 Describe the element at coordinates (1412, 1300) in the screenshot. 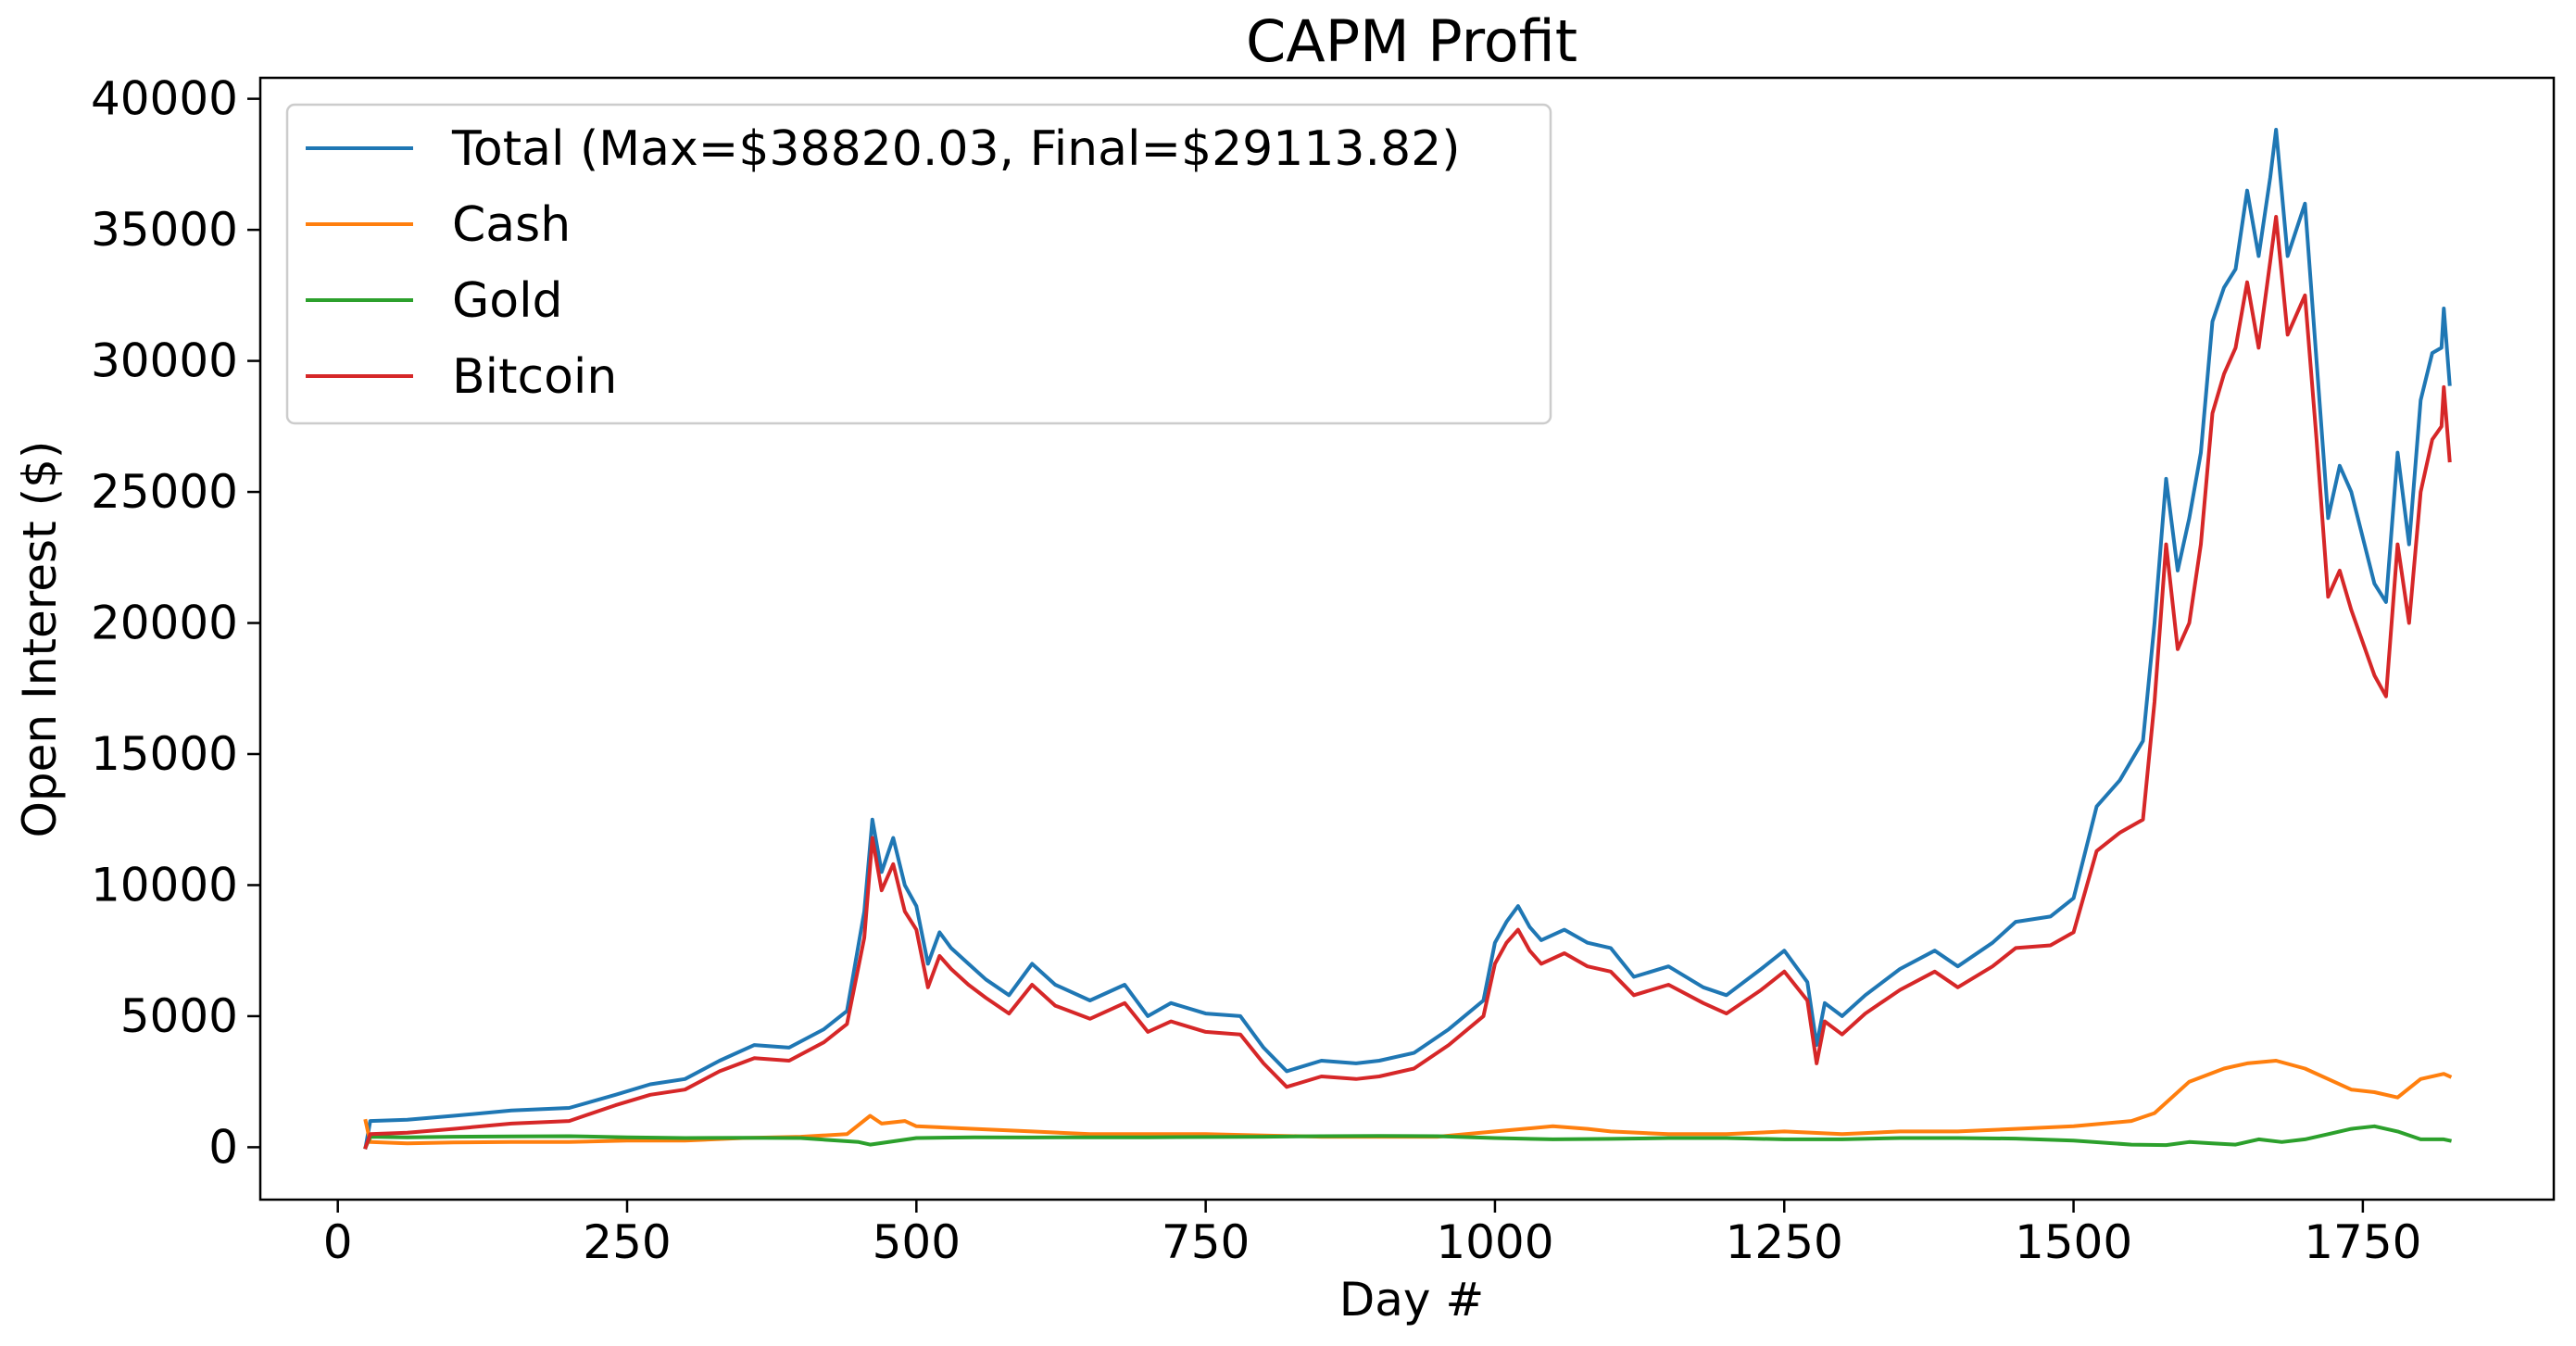

I see `x-axis-title: Day #` at that location.